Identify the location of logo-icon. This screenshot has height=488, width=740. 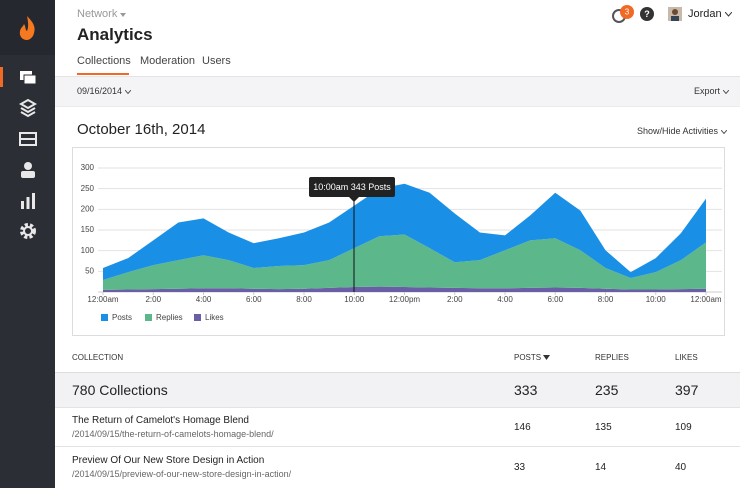
(27, 28).